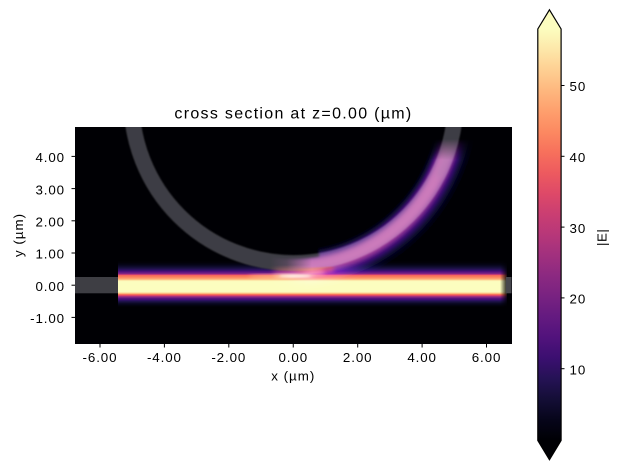 This screenshot has height=470, width=618. What do you see at coordinates (293, 376) in the screenshot?
I see `svg-text: x (µm)` at bounding box center [293, 376].